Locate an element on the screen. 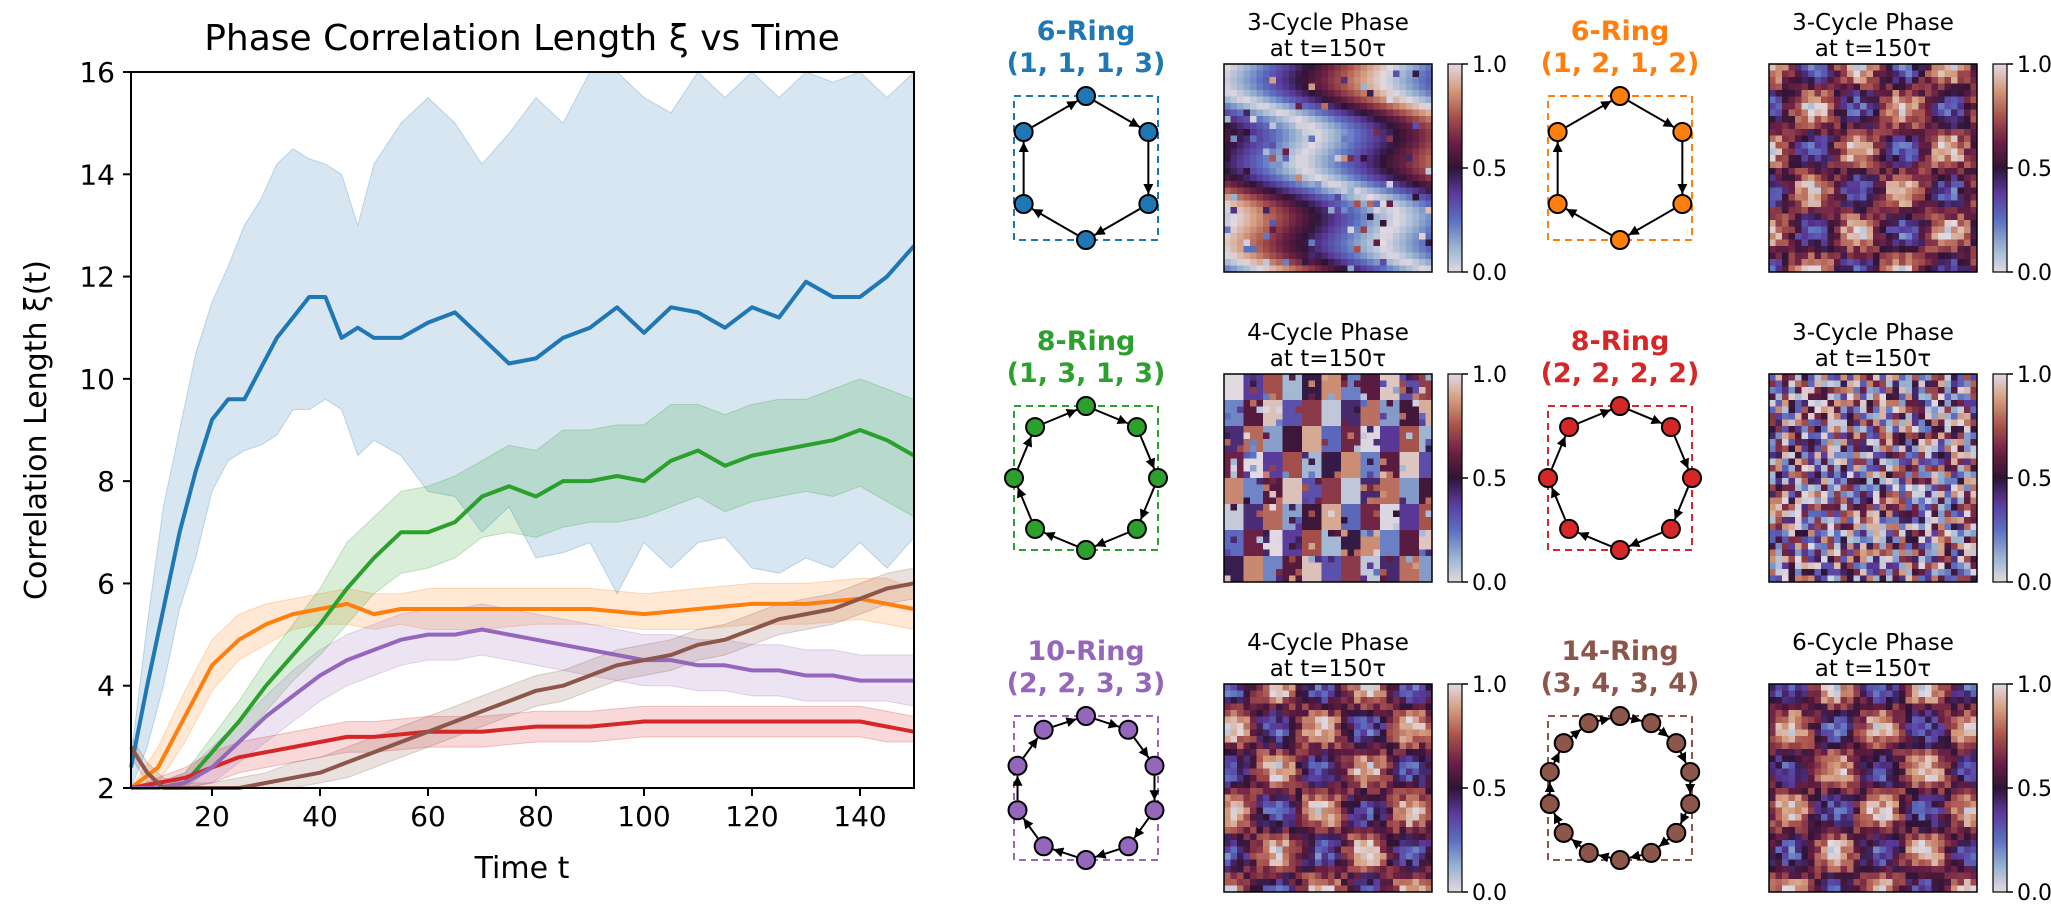 The height and width of the screenshot is (909, 2051). ring-partition: (2, 2, 3, 3) is located at coordinates (1086, 683).